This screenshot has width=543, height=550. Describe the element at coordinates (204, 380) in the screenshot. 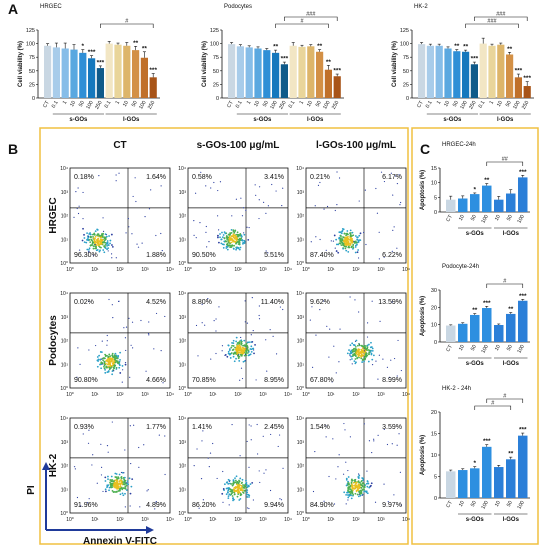

I see `quadrant-lower-left: 70.85%` at that location.